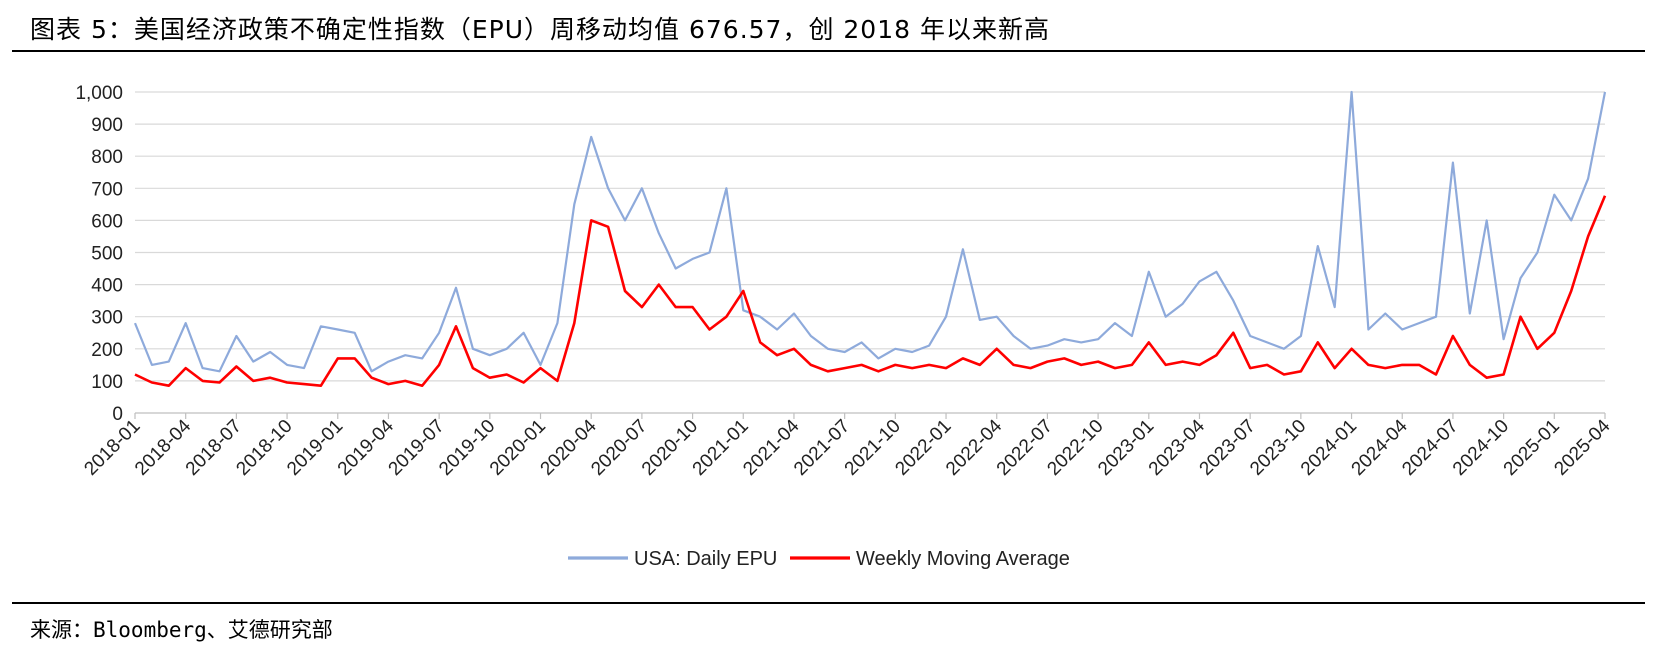 This screenshot has width=1657, height=656. What do you see at coordinates (107, 318) in the screenshot?
I see `y-tick-label: 300` at bounding box center [107, 318].